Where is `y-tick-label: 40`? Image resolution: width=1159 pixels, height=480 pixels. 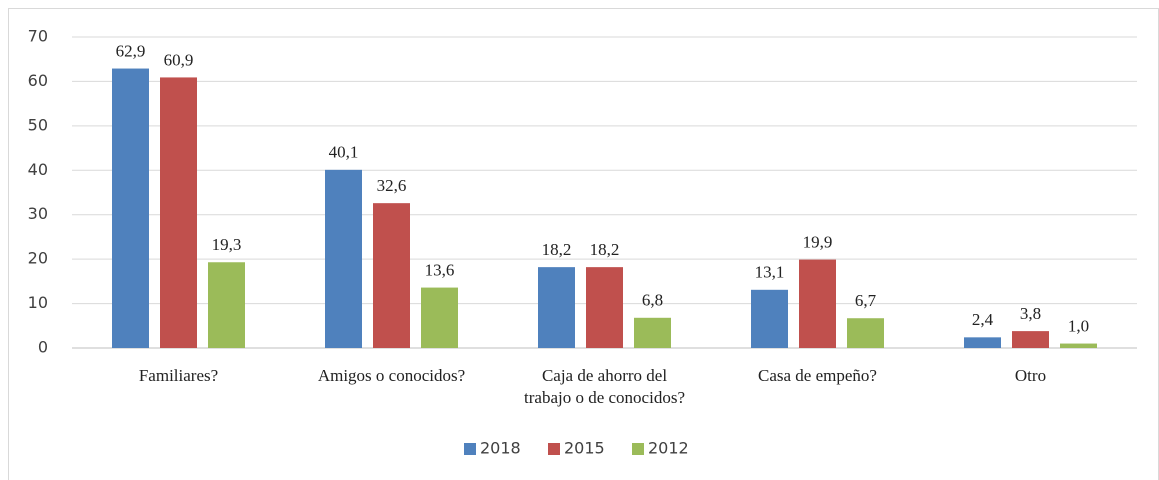 y-tick-label: 40 is located at coordinates (38, 169).